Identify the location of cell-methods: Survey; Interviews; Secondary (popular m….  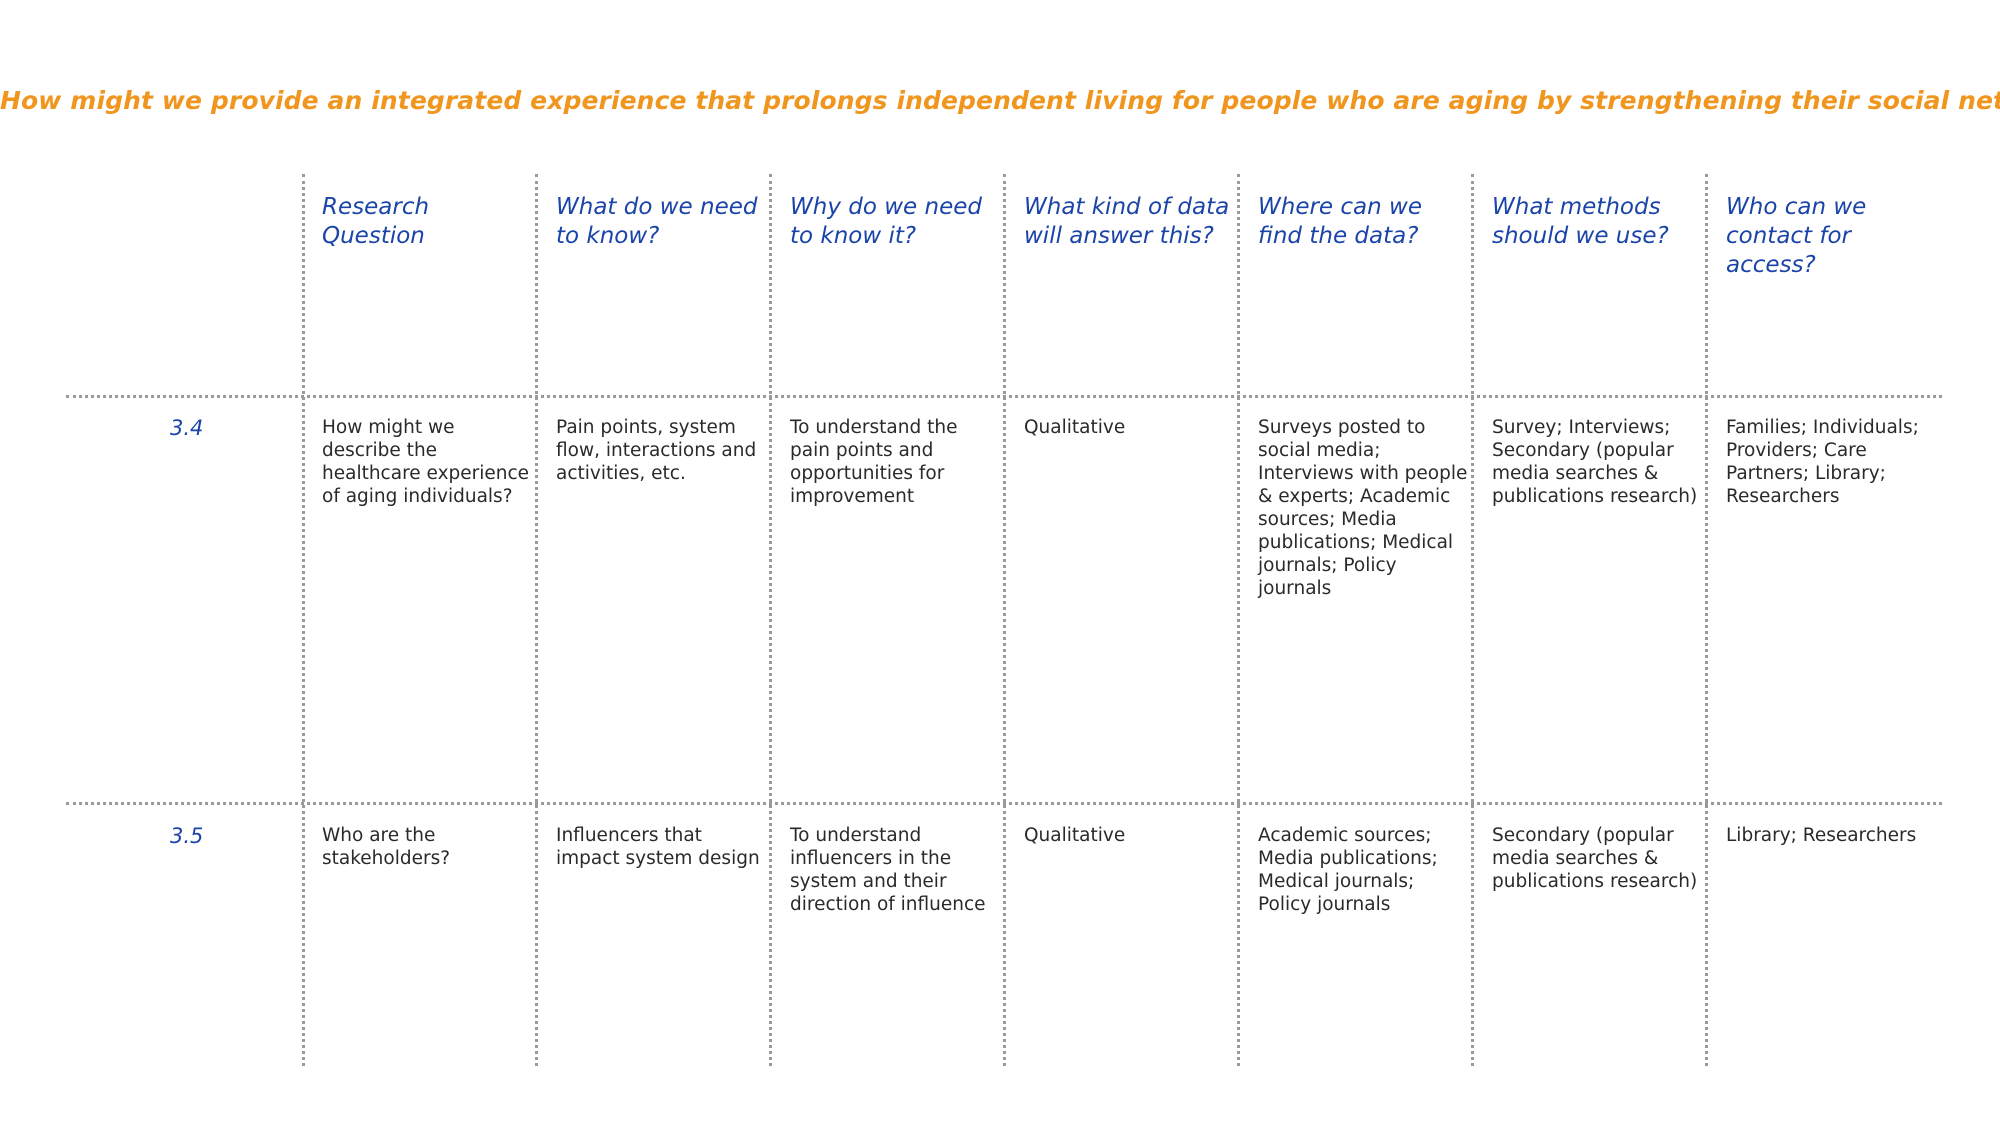
(1595, 462).